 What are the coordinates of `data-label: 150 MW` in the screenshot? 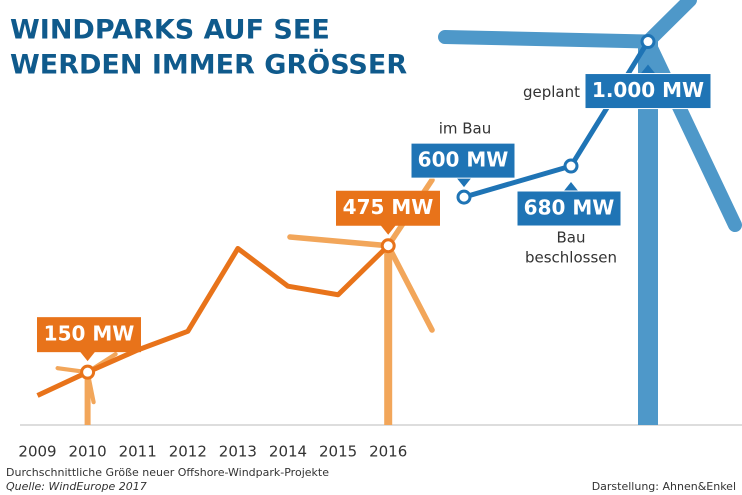 It's located at (89, 334).